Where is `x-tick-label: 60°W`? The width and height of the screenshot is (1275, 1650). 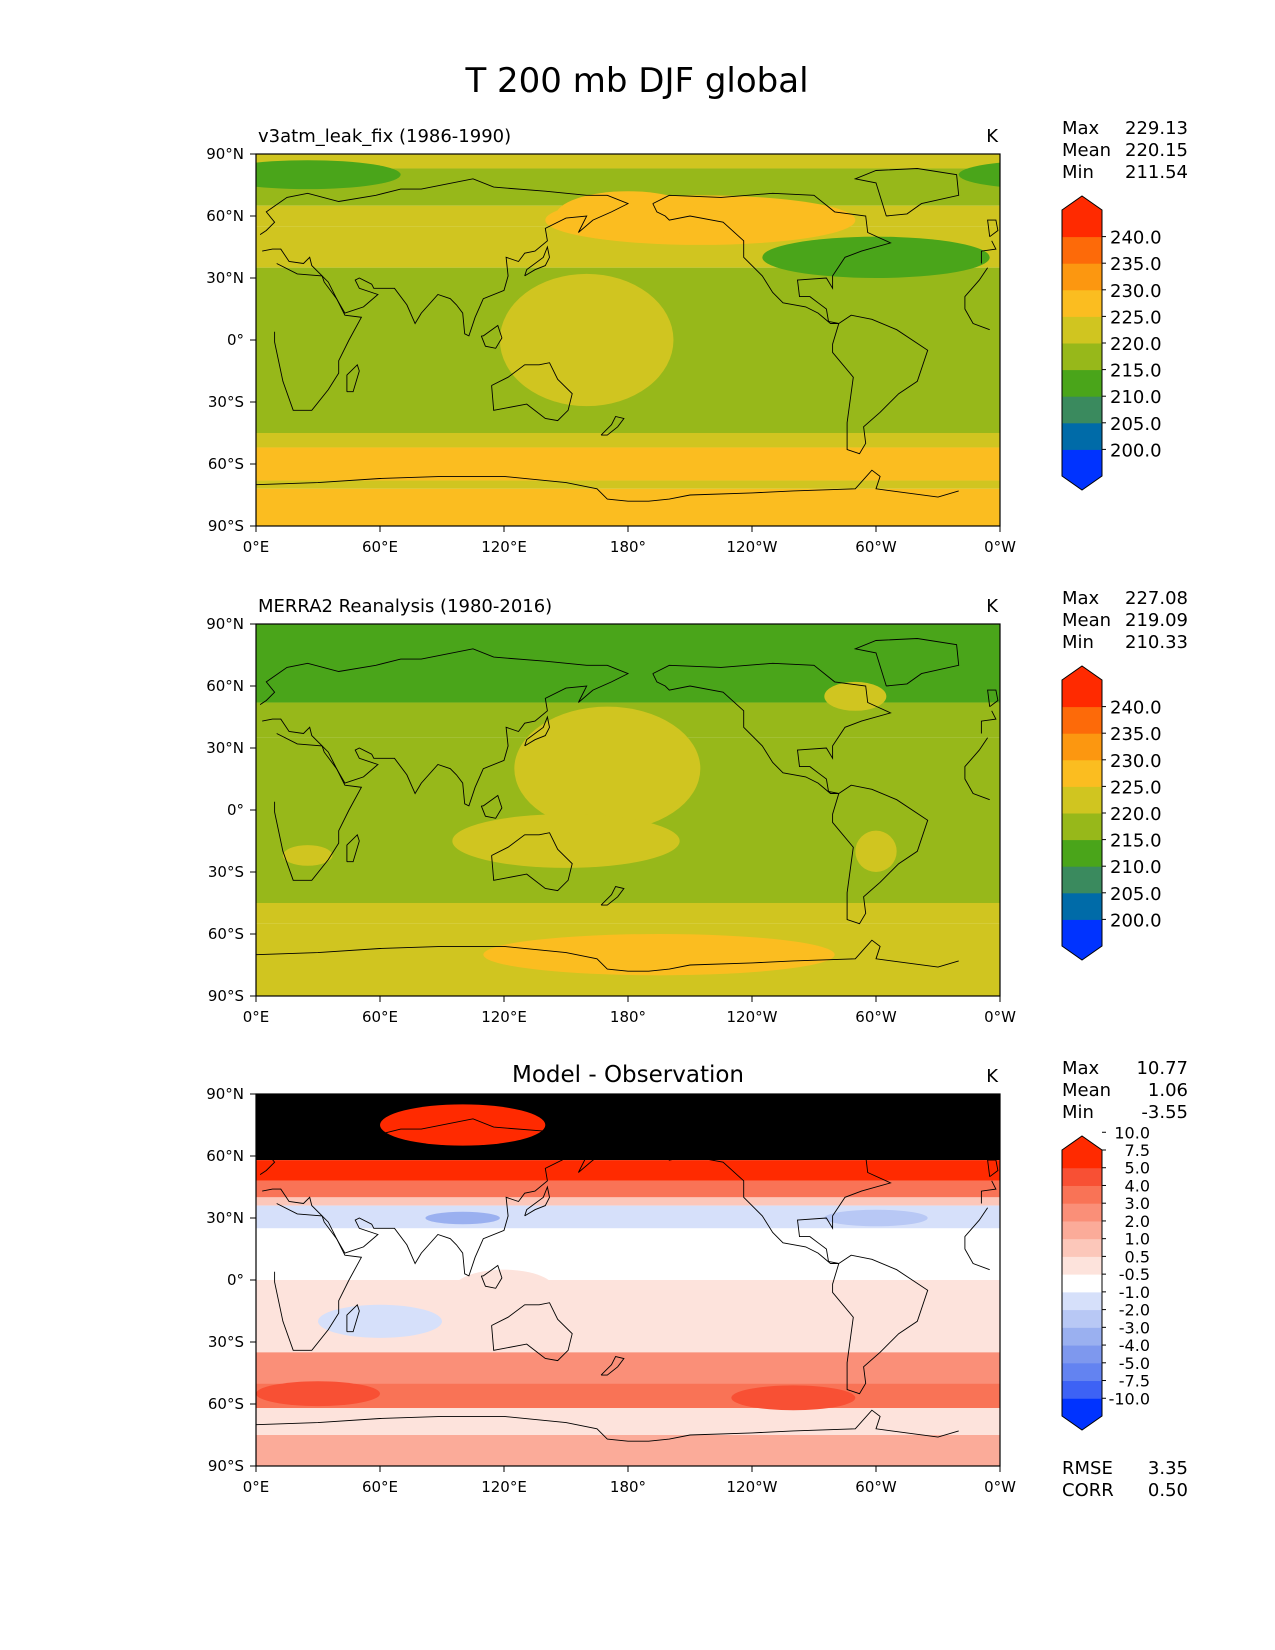
x-tick-label: 60°W is located at coordinates (876, 547).